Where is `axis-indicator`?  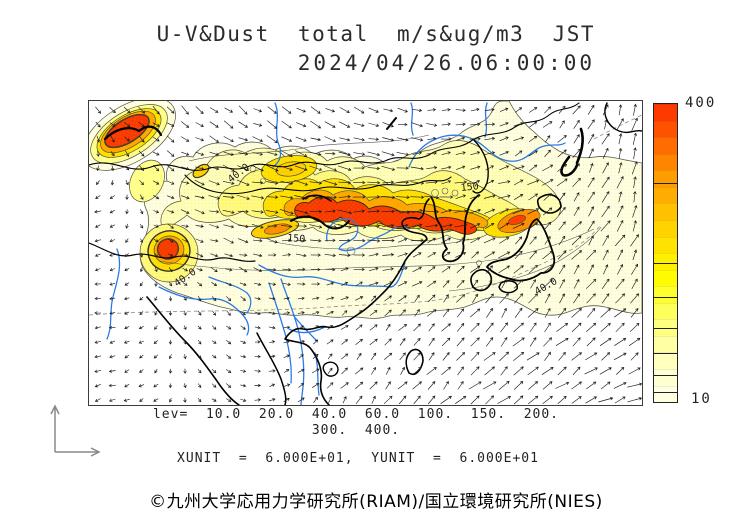
axis-indicator is located at coordinates (75, 430).